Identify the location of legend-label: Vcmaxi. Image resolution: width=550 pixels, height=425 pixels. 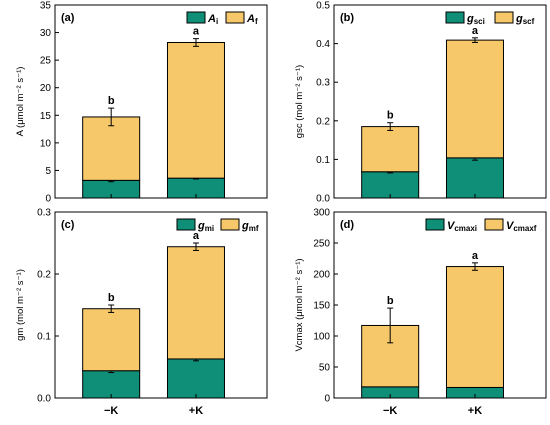
(462, 226).